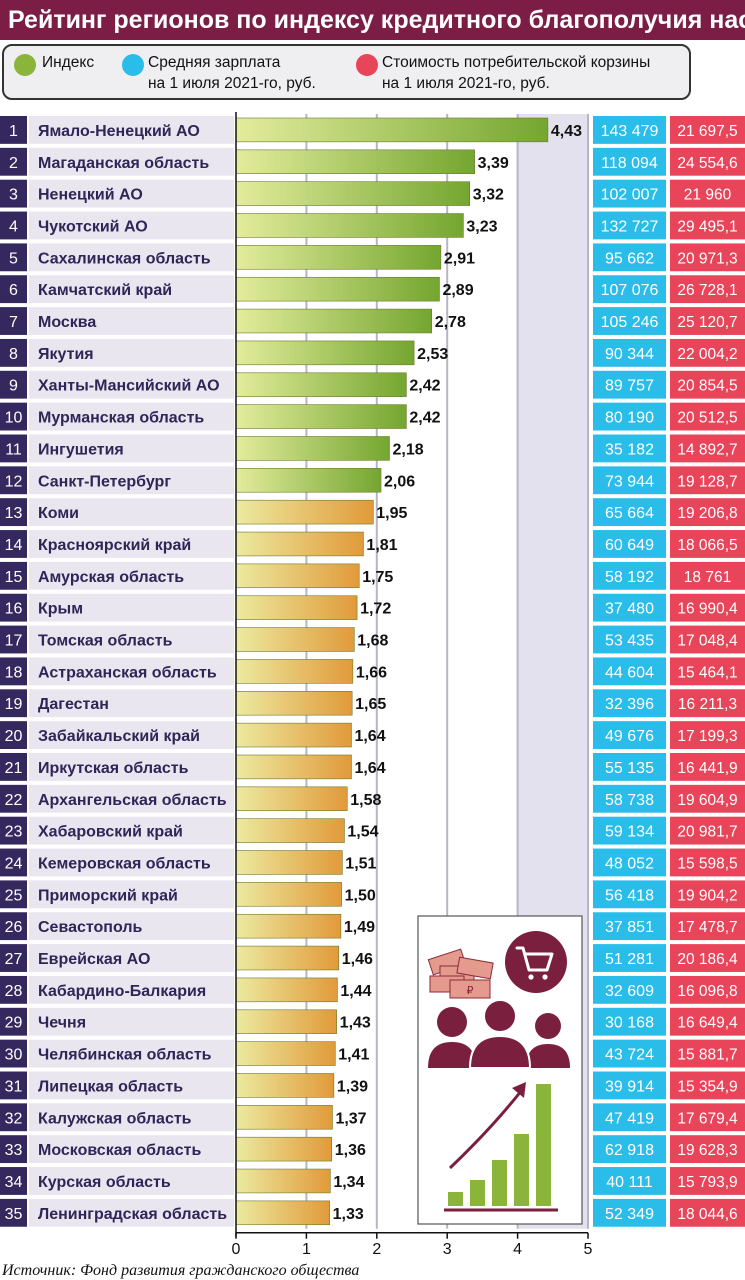 The image size is (745, 1280). What do you see at coordinates (372, 607) in the screenshot?
I see `table-row: 16 Крым 1,72 37 480 16 990,4` at bounding box center [372, 607].